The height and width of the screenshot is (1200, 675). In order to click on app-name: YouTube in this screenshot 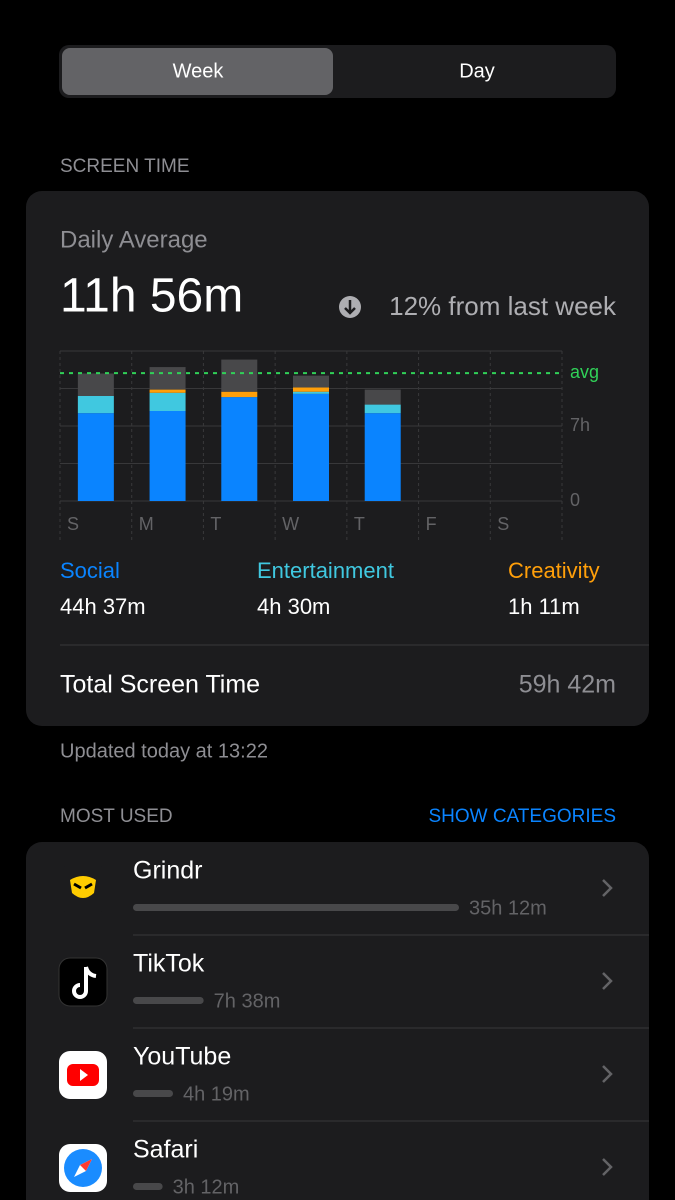, I will do `click(182, 1057)`.